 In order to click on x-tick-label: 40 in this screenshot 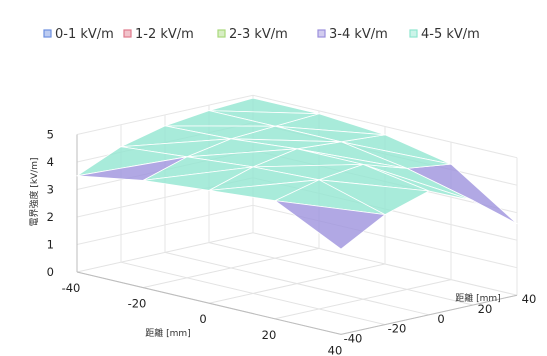, I will do `click(335, 349)`.